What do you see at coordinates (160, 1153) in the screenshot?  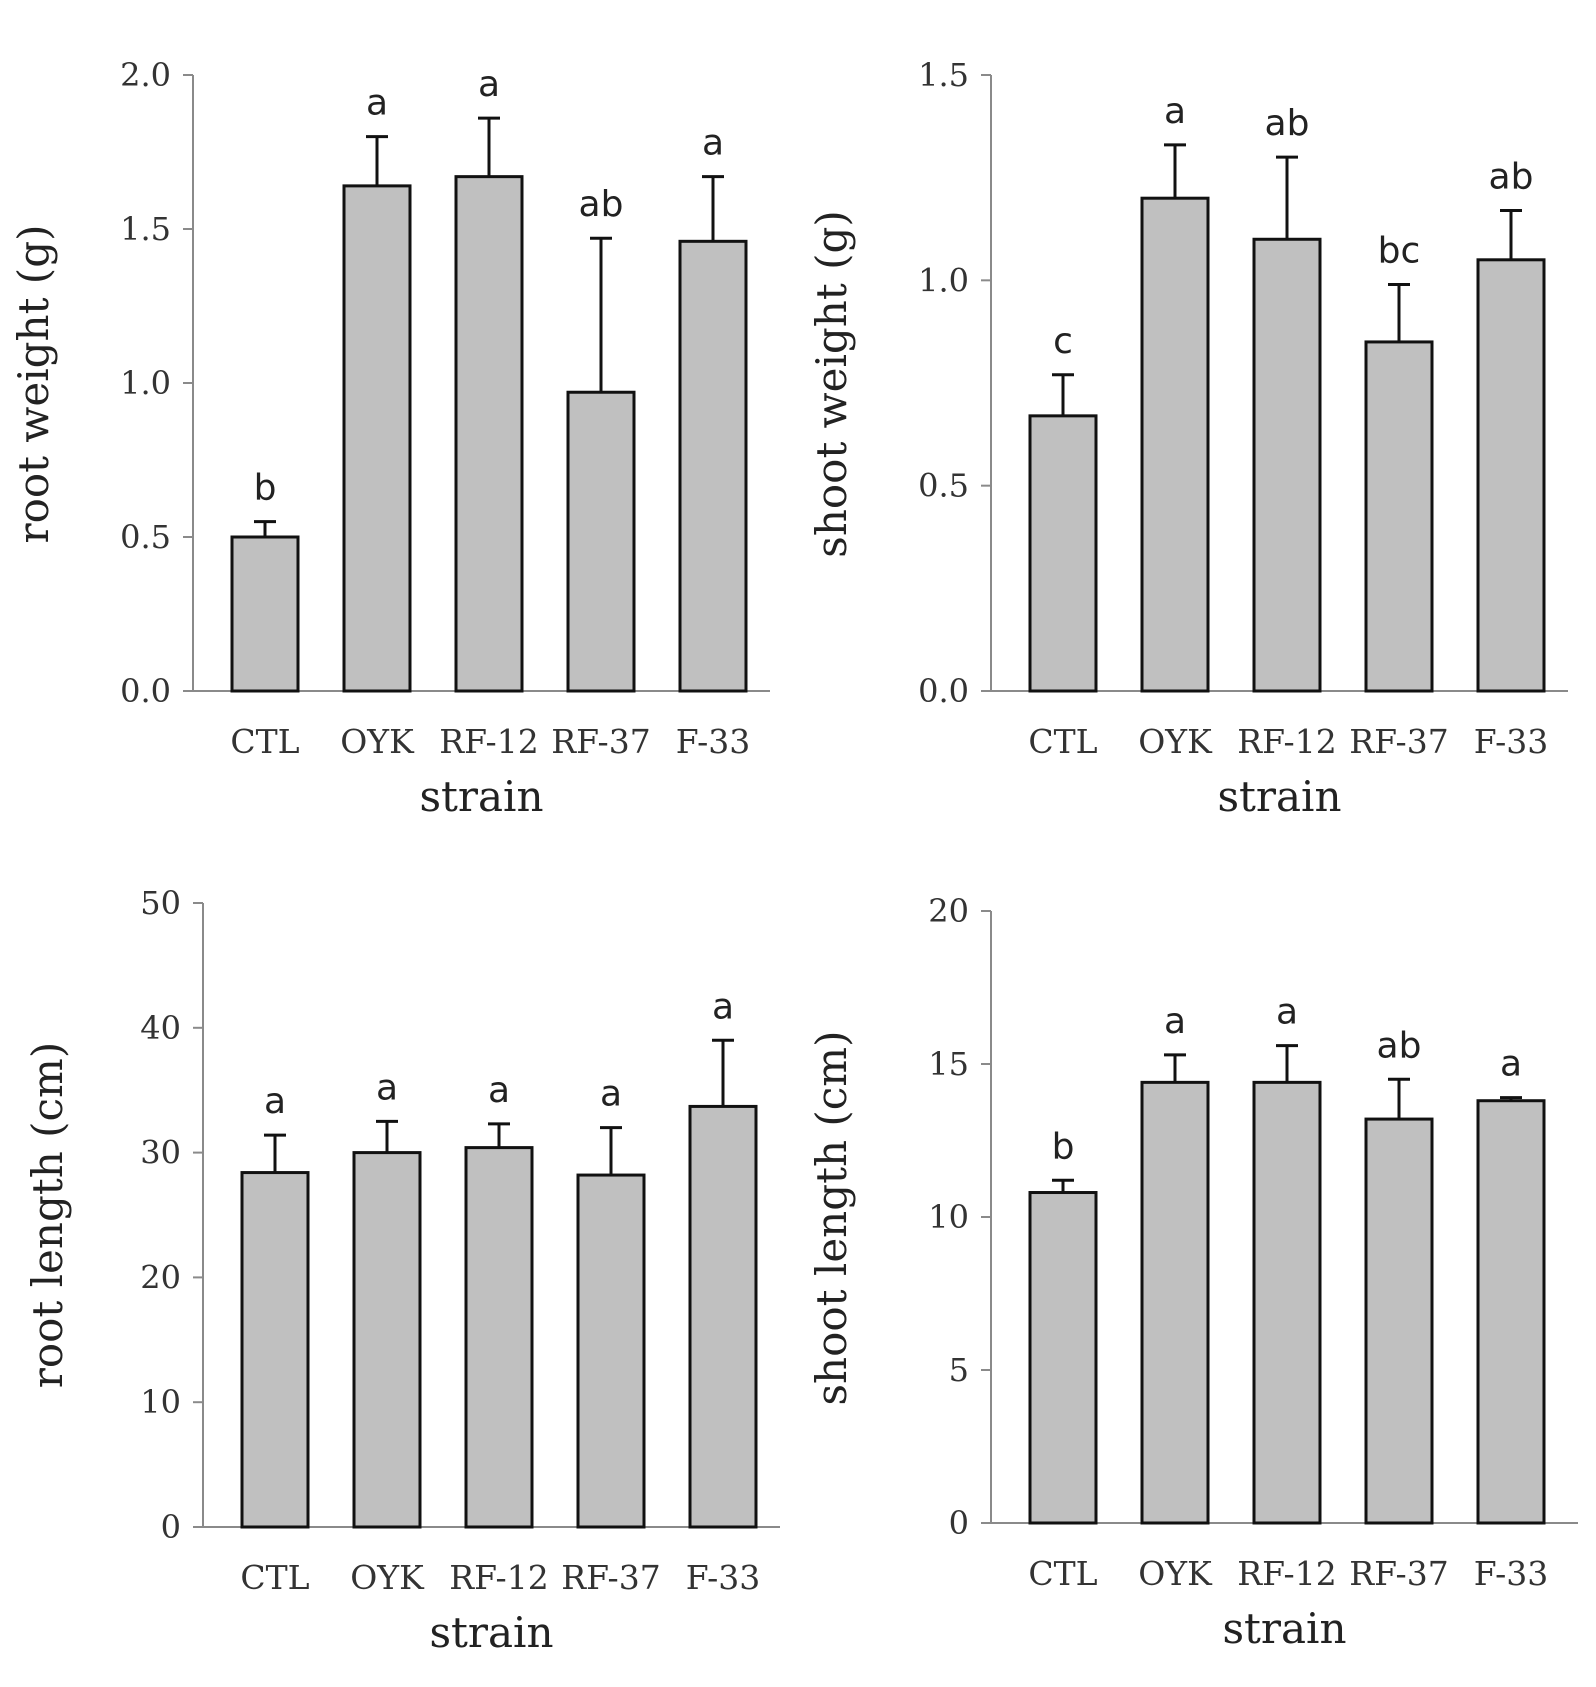 I see `y-tick-label: 30` at bounding box center [160, 1153].